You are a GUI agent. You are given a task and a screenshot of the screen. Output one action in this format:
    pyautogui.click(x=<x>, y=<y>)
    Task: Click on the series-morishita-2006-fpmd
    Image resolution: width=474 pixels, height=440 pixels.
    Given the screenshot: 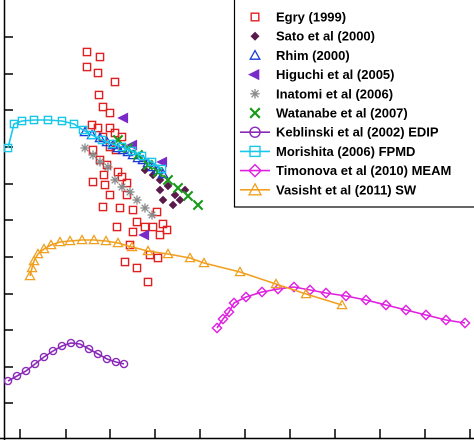 What is the action you would take?
    pyautogui.click(x=85, y=144)
    